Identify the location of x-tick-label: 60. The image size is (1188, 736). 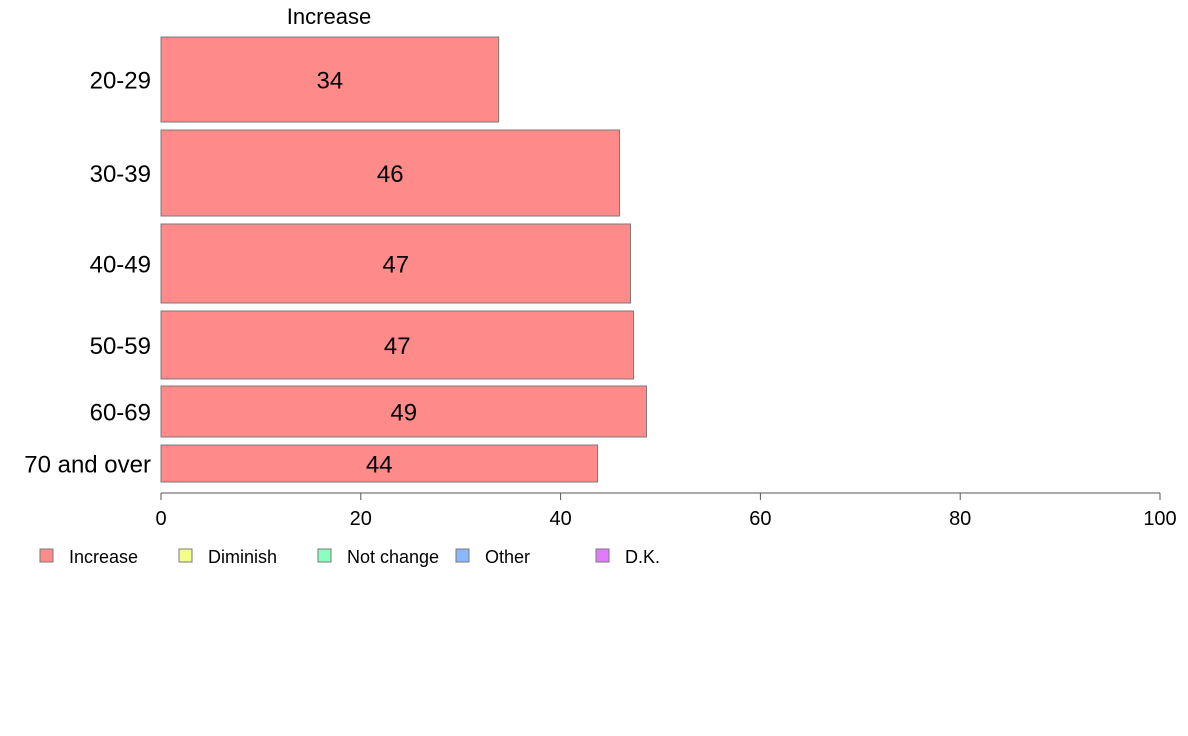
(760, 519).